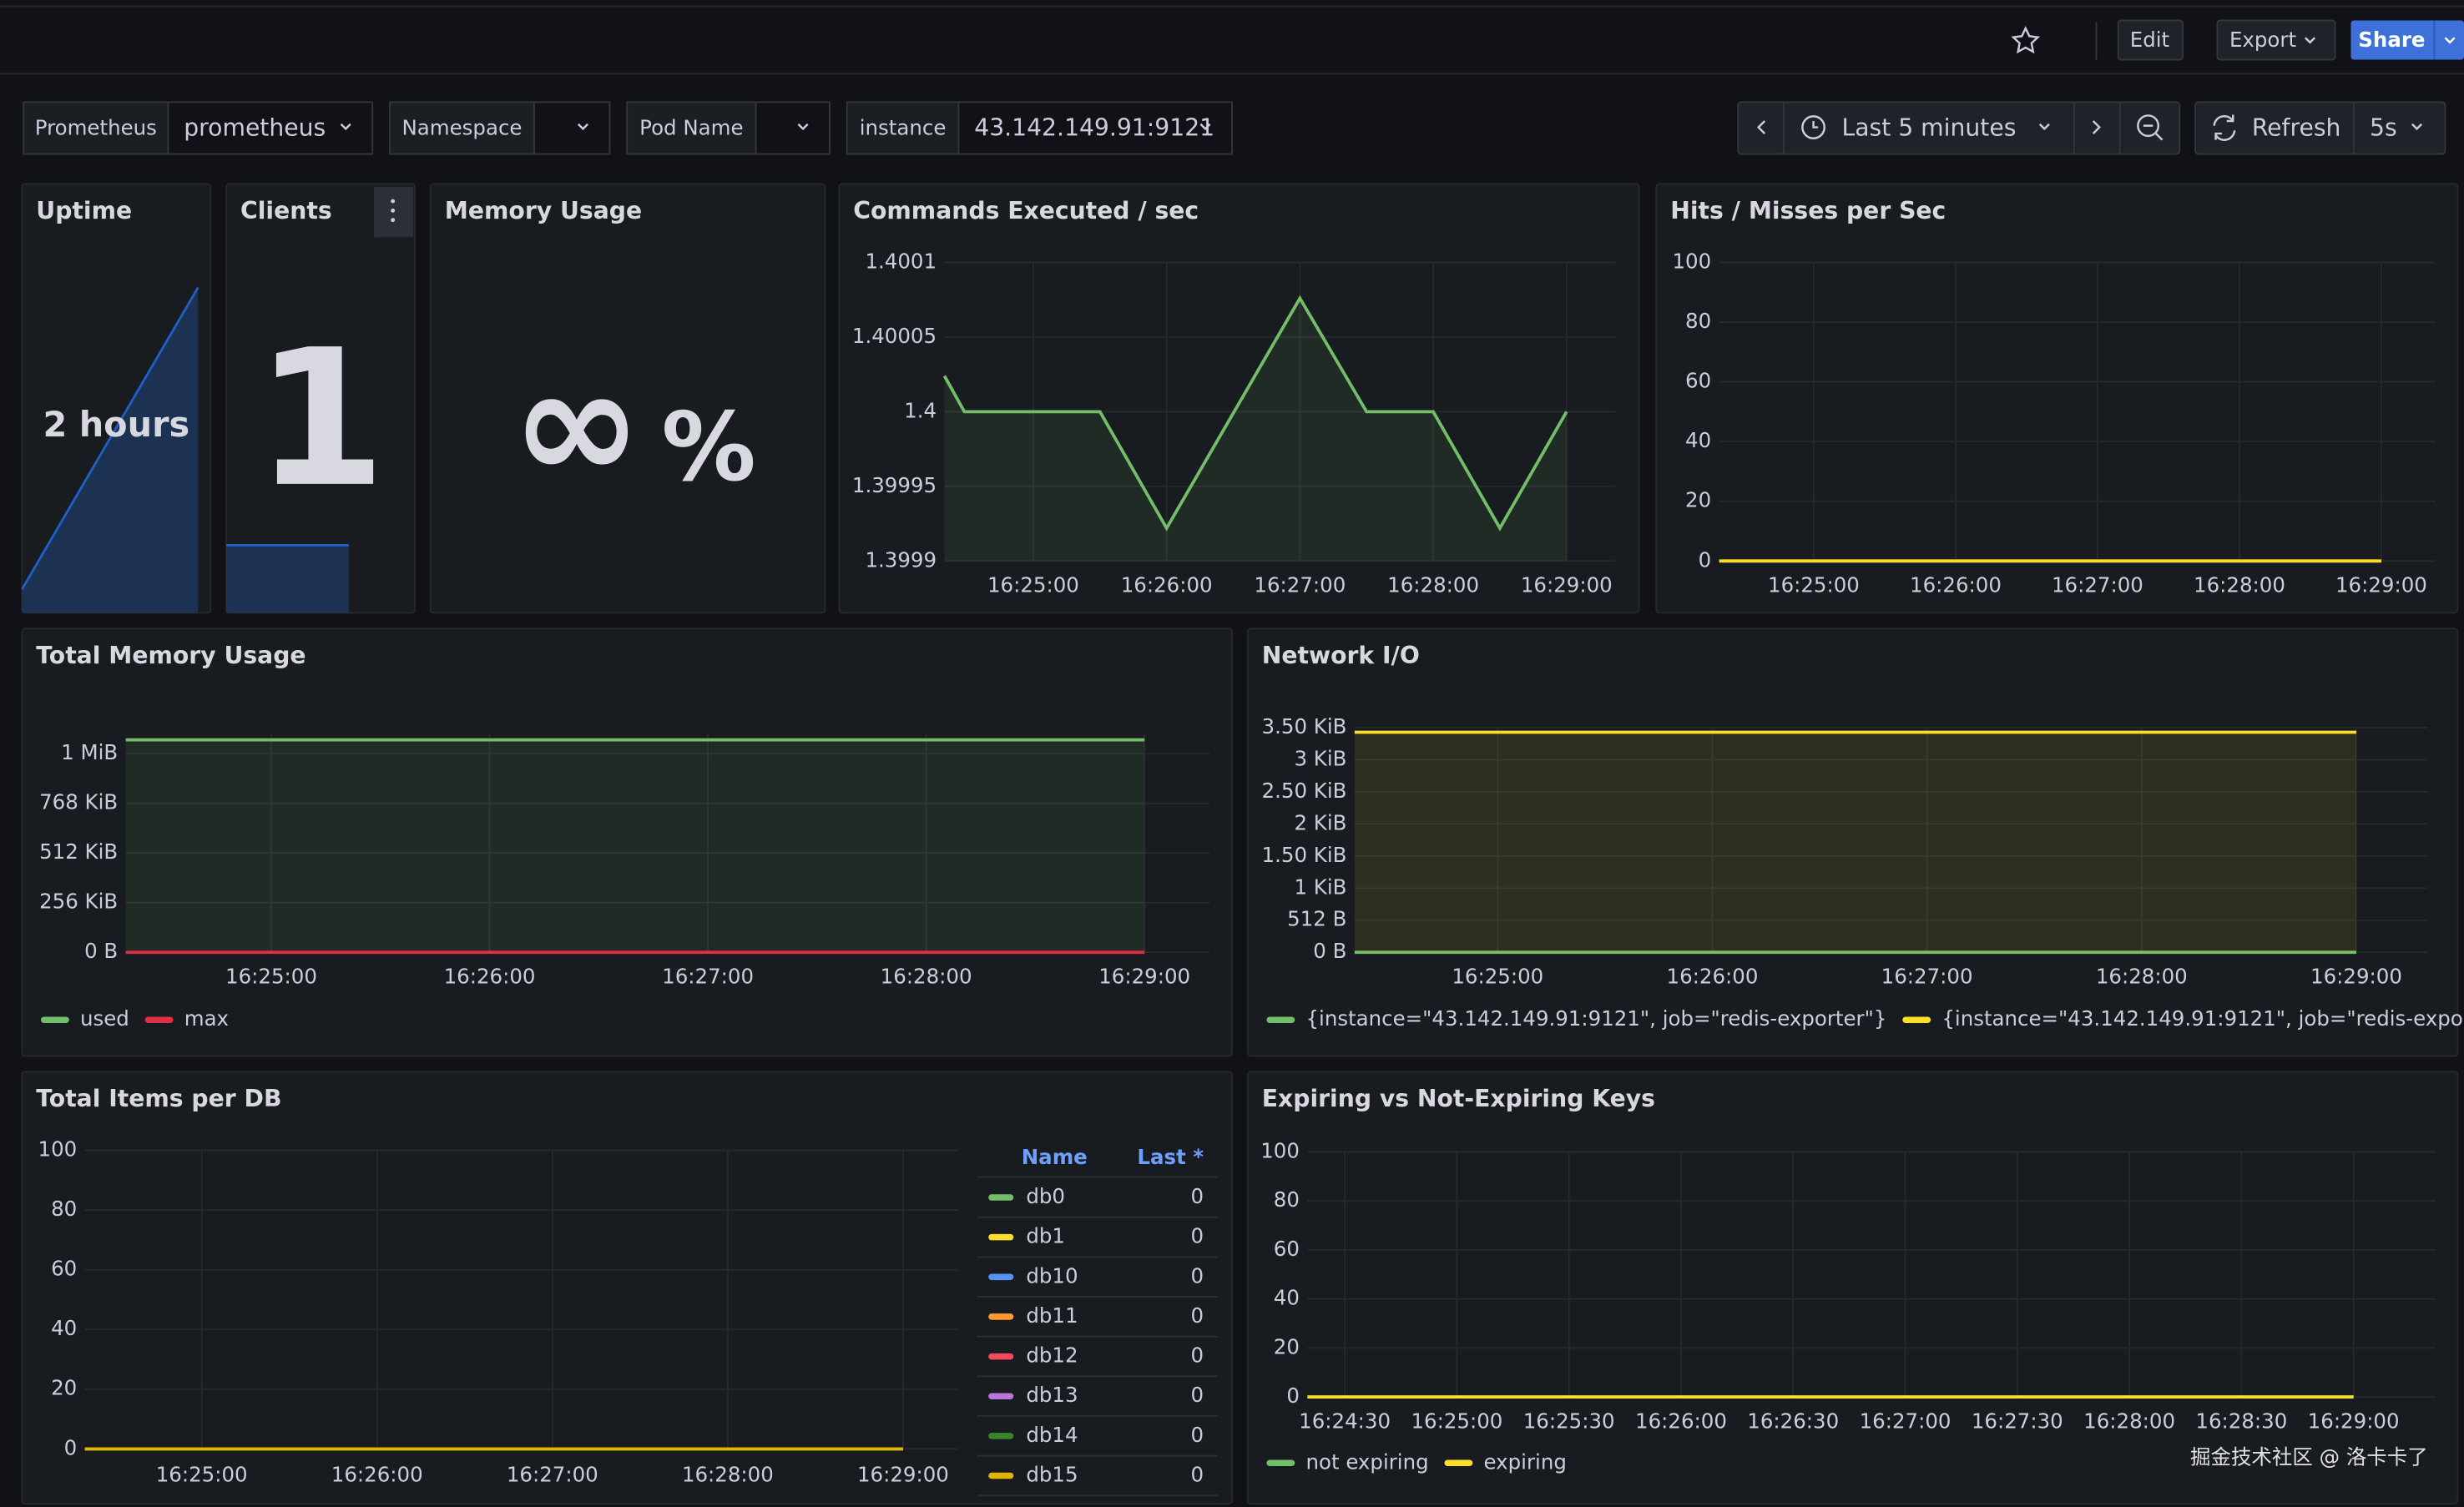 The width and height of the screenshot is (2464, 1507). Describe the element at coordinates (1698, 381) in the screenshot. I see `y-tick-label: 60` at that location.